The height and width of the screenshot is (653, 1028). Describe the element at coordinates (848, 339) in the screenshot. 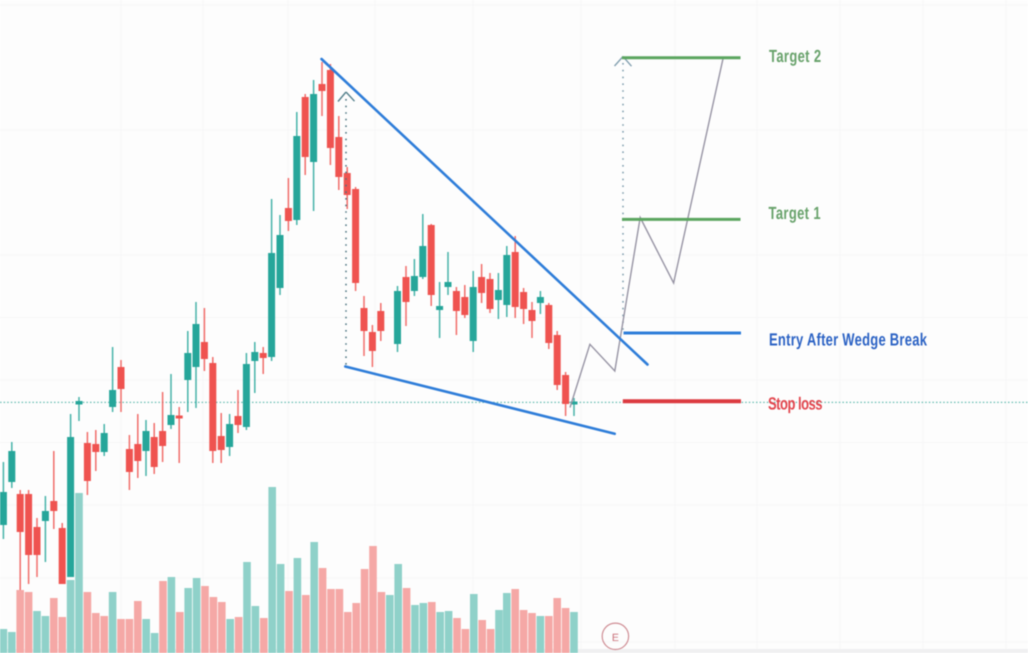

I see `svg-text: Entry After Wedge Break` at that location.